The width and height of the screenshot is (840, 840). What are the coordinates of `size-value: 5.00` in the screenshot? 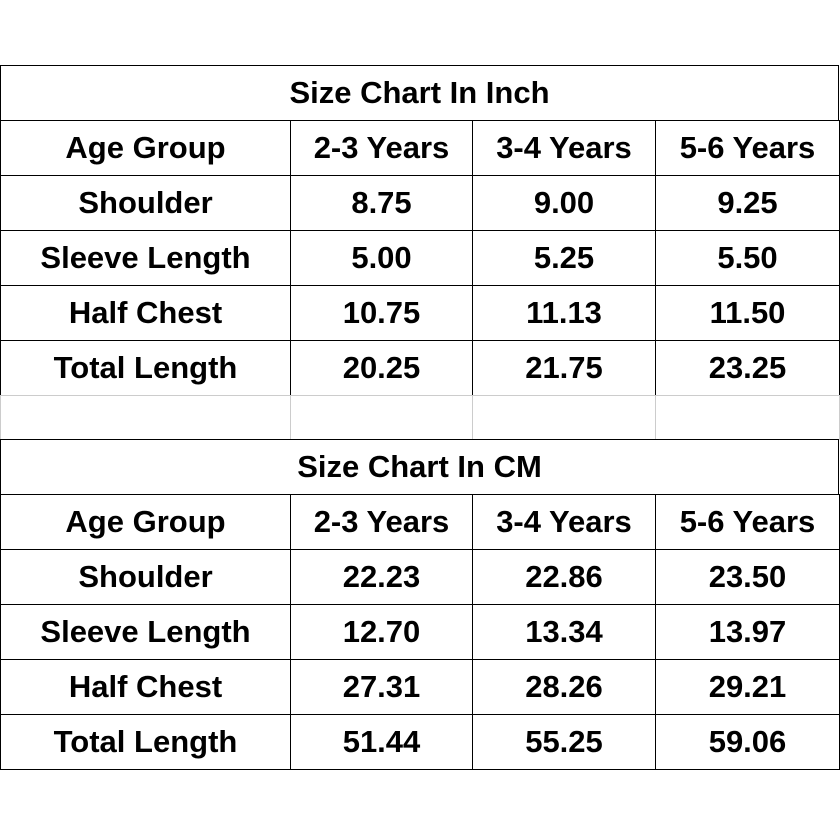 It's located at (381, 258).